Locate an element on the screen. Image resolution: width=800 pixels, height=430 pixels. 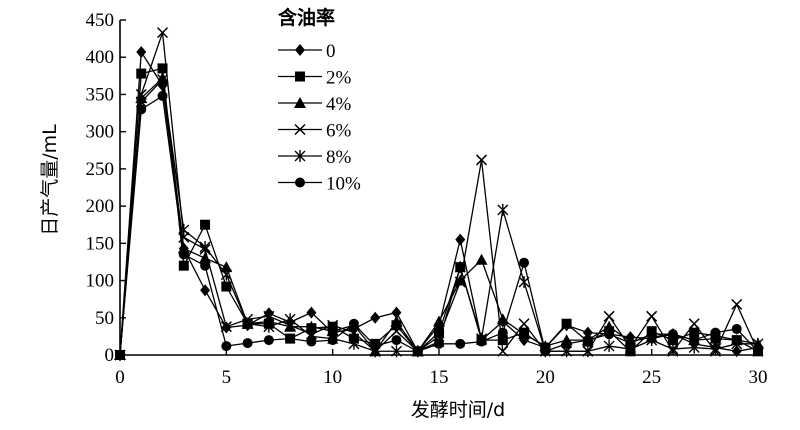
y-tick-label: 400 is located at coordinates (100, 57).